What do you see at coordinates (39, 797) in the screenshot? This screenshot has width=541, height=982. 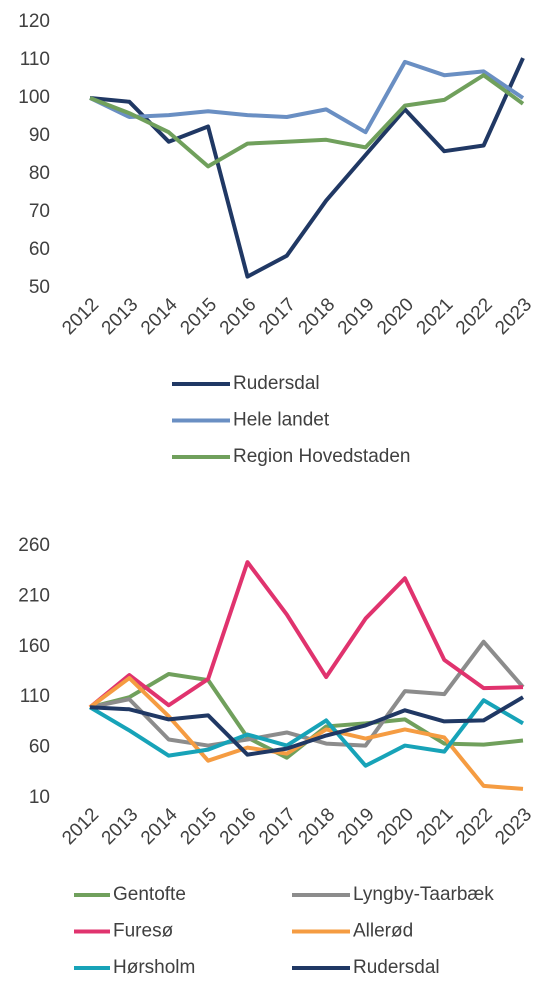 I see `y-tick-label: 10` at bounding box center [39, 797].